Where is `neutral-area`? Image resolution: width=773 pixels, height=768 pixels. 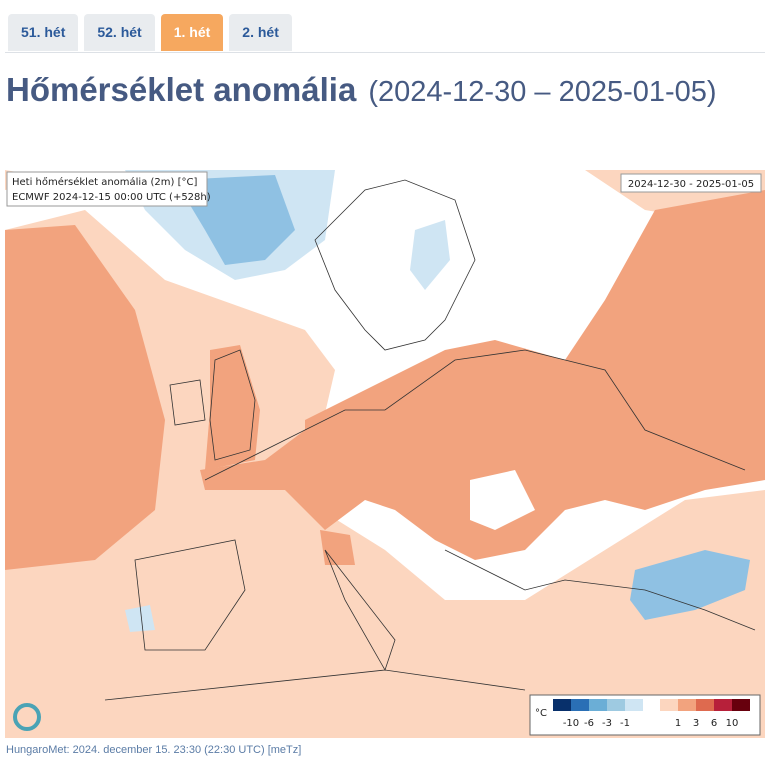 neutral-area is located at coordinates (502, 500).